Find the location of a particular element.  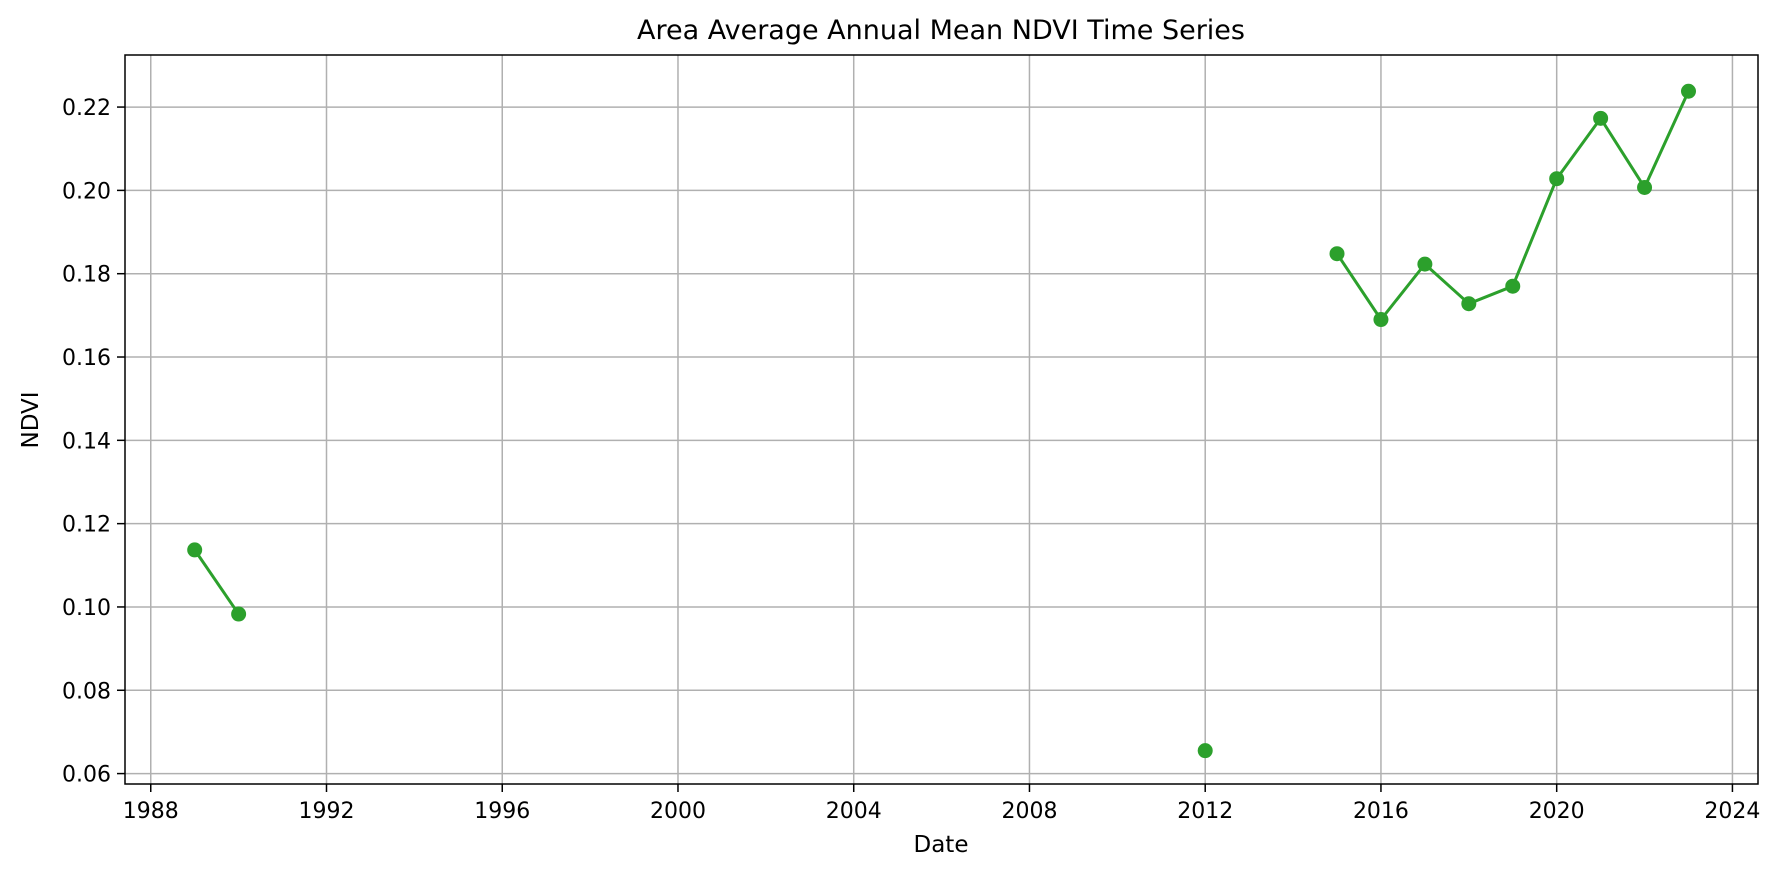

series-line is located at coordinates (217, 582).